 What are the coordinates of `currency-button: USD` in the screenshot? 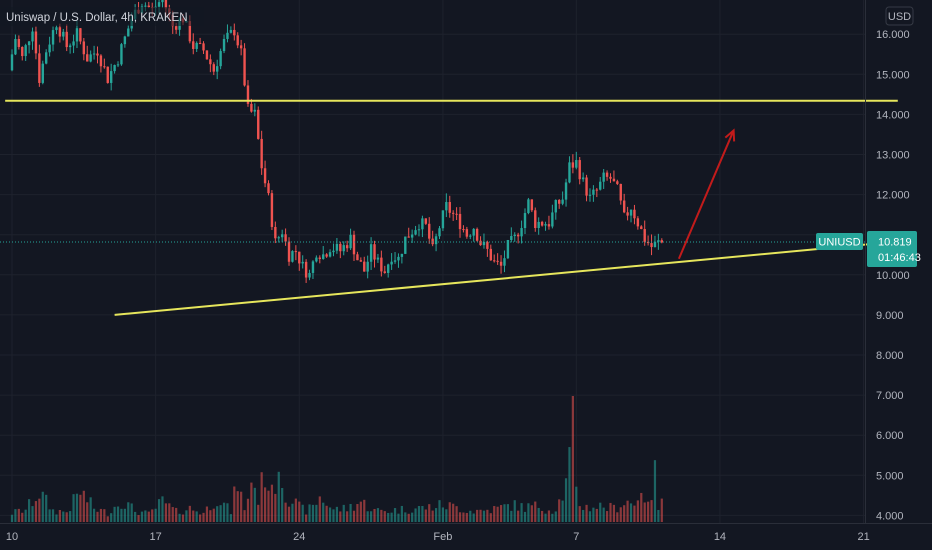 It's located at (899, 16).